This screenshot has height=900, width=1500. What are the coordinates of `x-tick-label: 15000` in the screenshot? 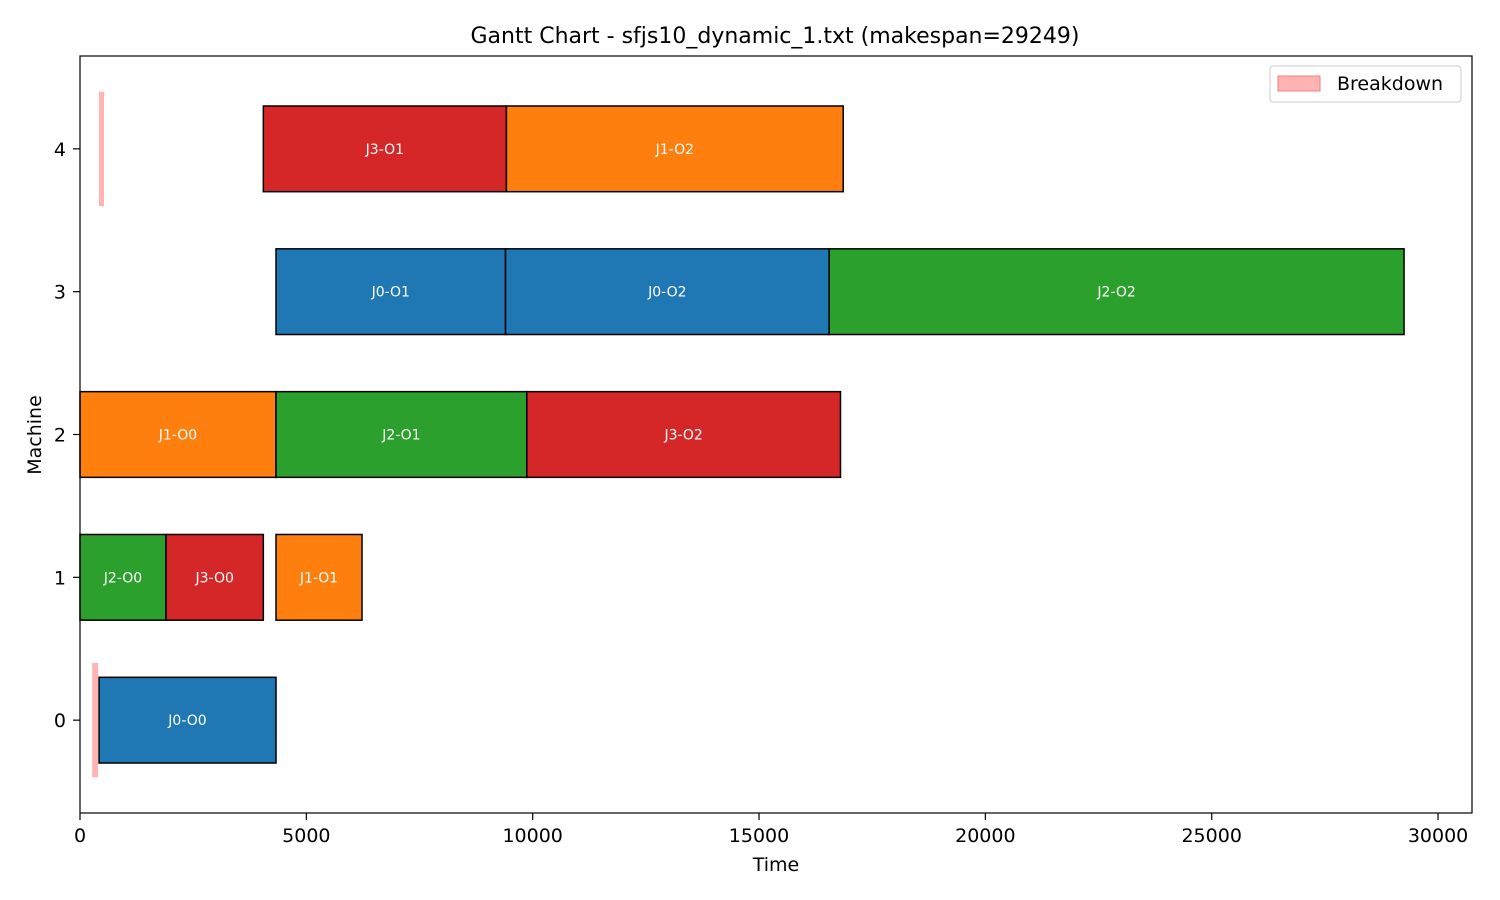 It's located at (759, 836).